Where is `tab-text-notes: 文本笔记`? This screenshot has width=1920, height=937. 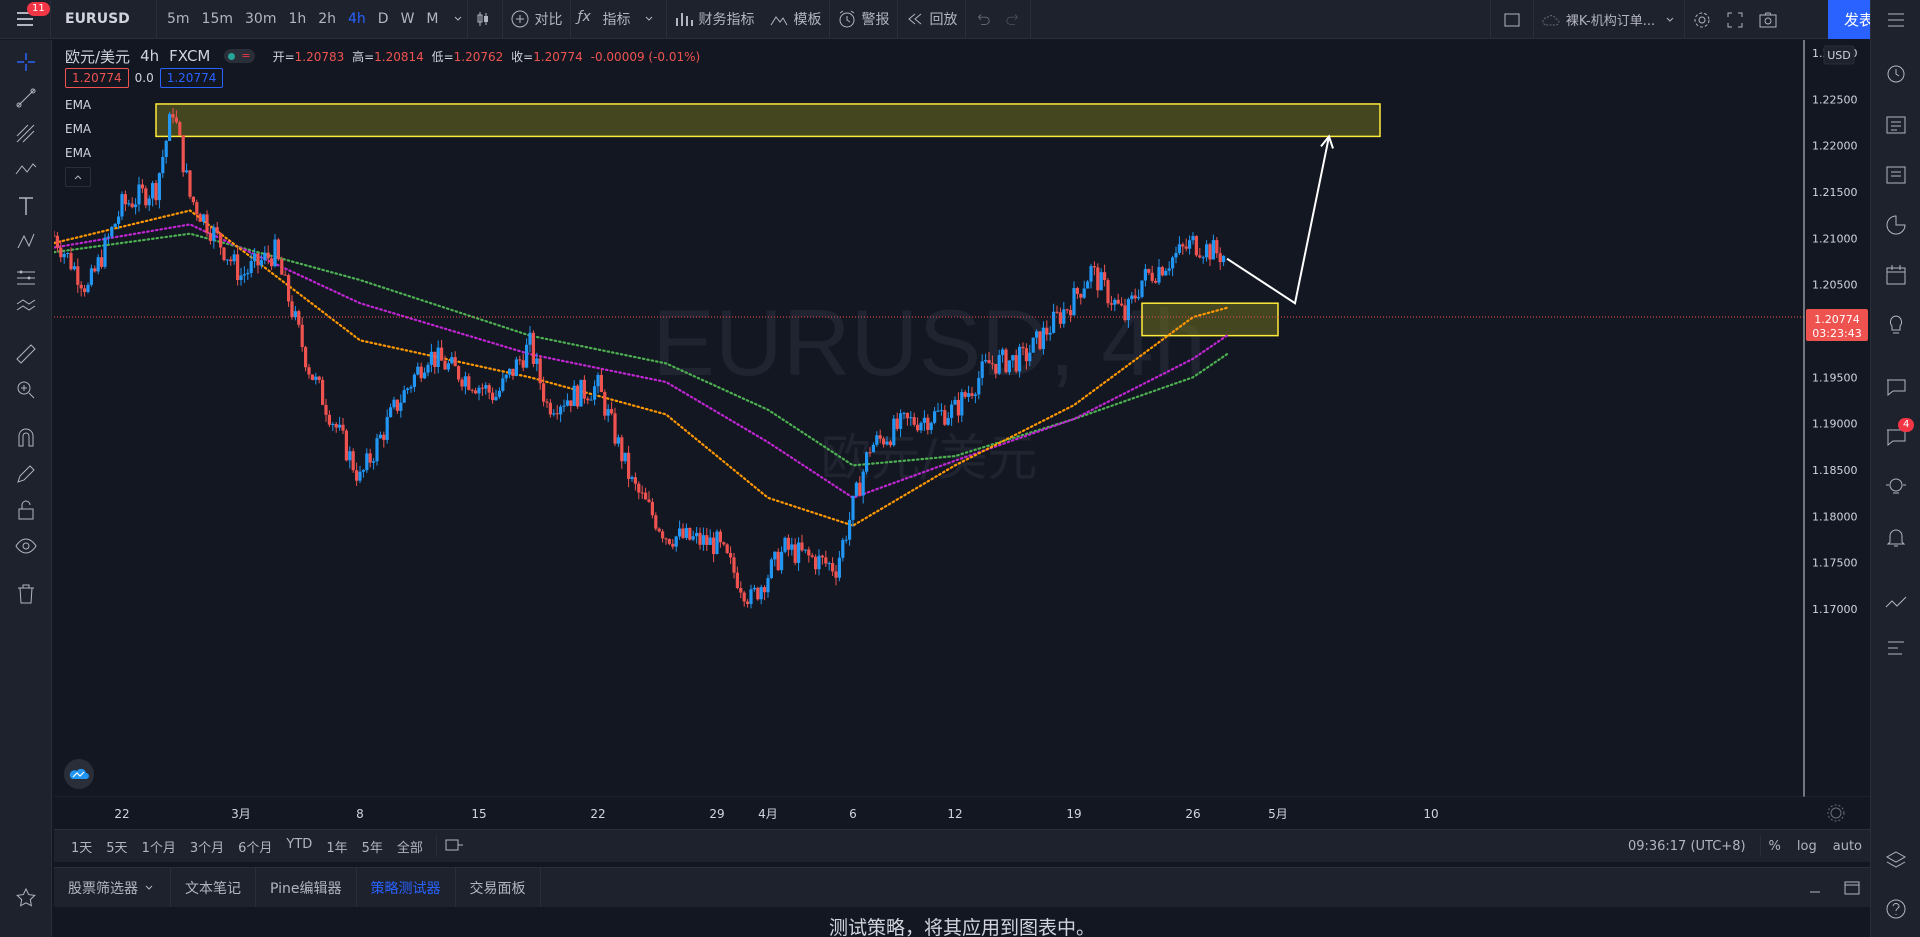 tab-text-notes: 文本笔记 is located at coordinates (213, 887).